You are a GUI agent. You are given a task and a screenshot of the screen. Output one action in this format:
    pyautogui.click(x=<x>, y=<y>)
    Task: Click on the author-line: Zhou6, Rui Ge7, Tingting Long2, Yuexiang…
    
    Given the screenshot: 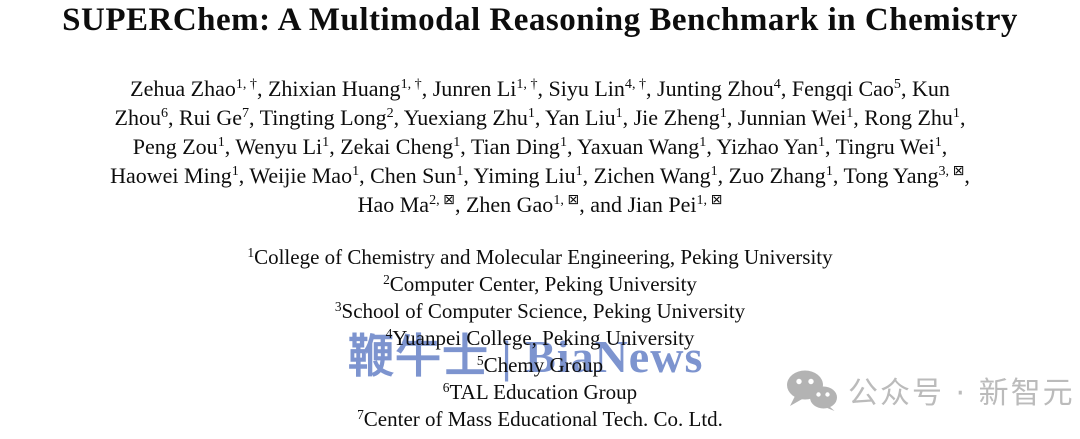 What is the action you would take?
    pyautogui.click(x=540, y=117)
    